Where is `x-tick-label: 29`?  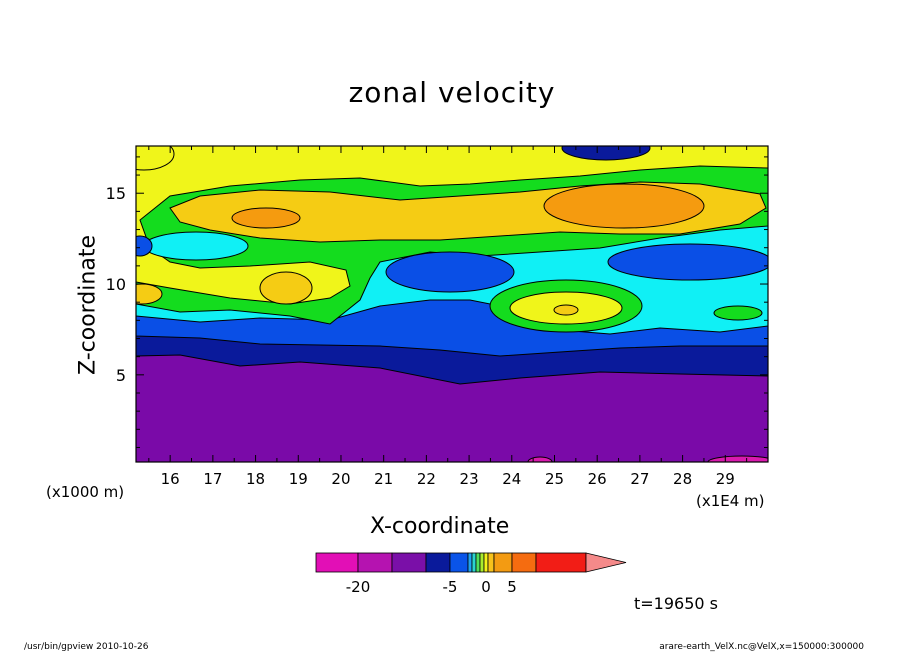 x-tick-label: 29 is located at coordinates (725, 479).